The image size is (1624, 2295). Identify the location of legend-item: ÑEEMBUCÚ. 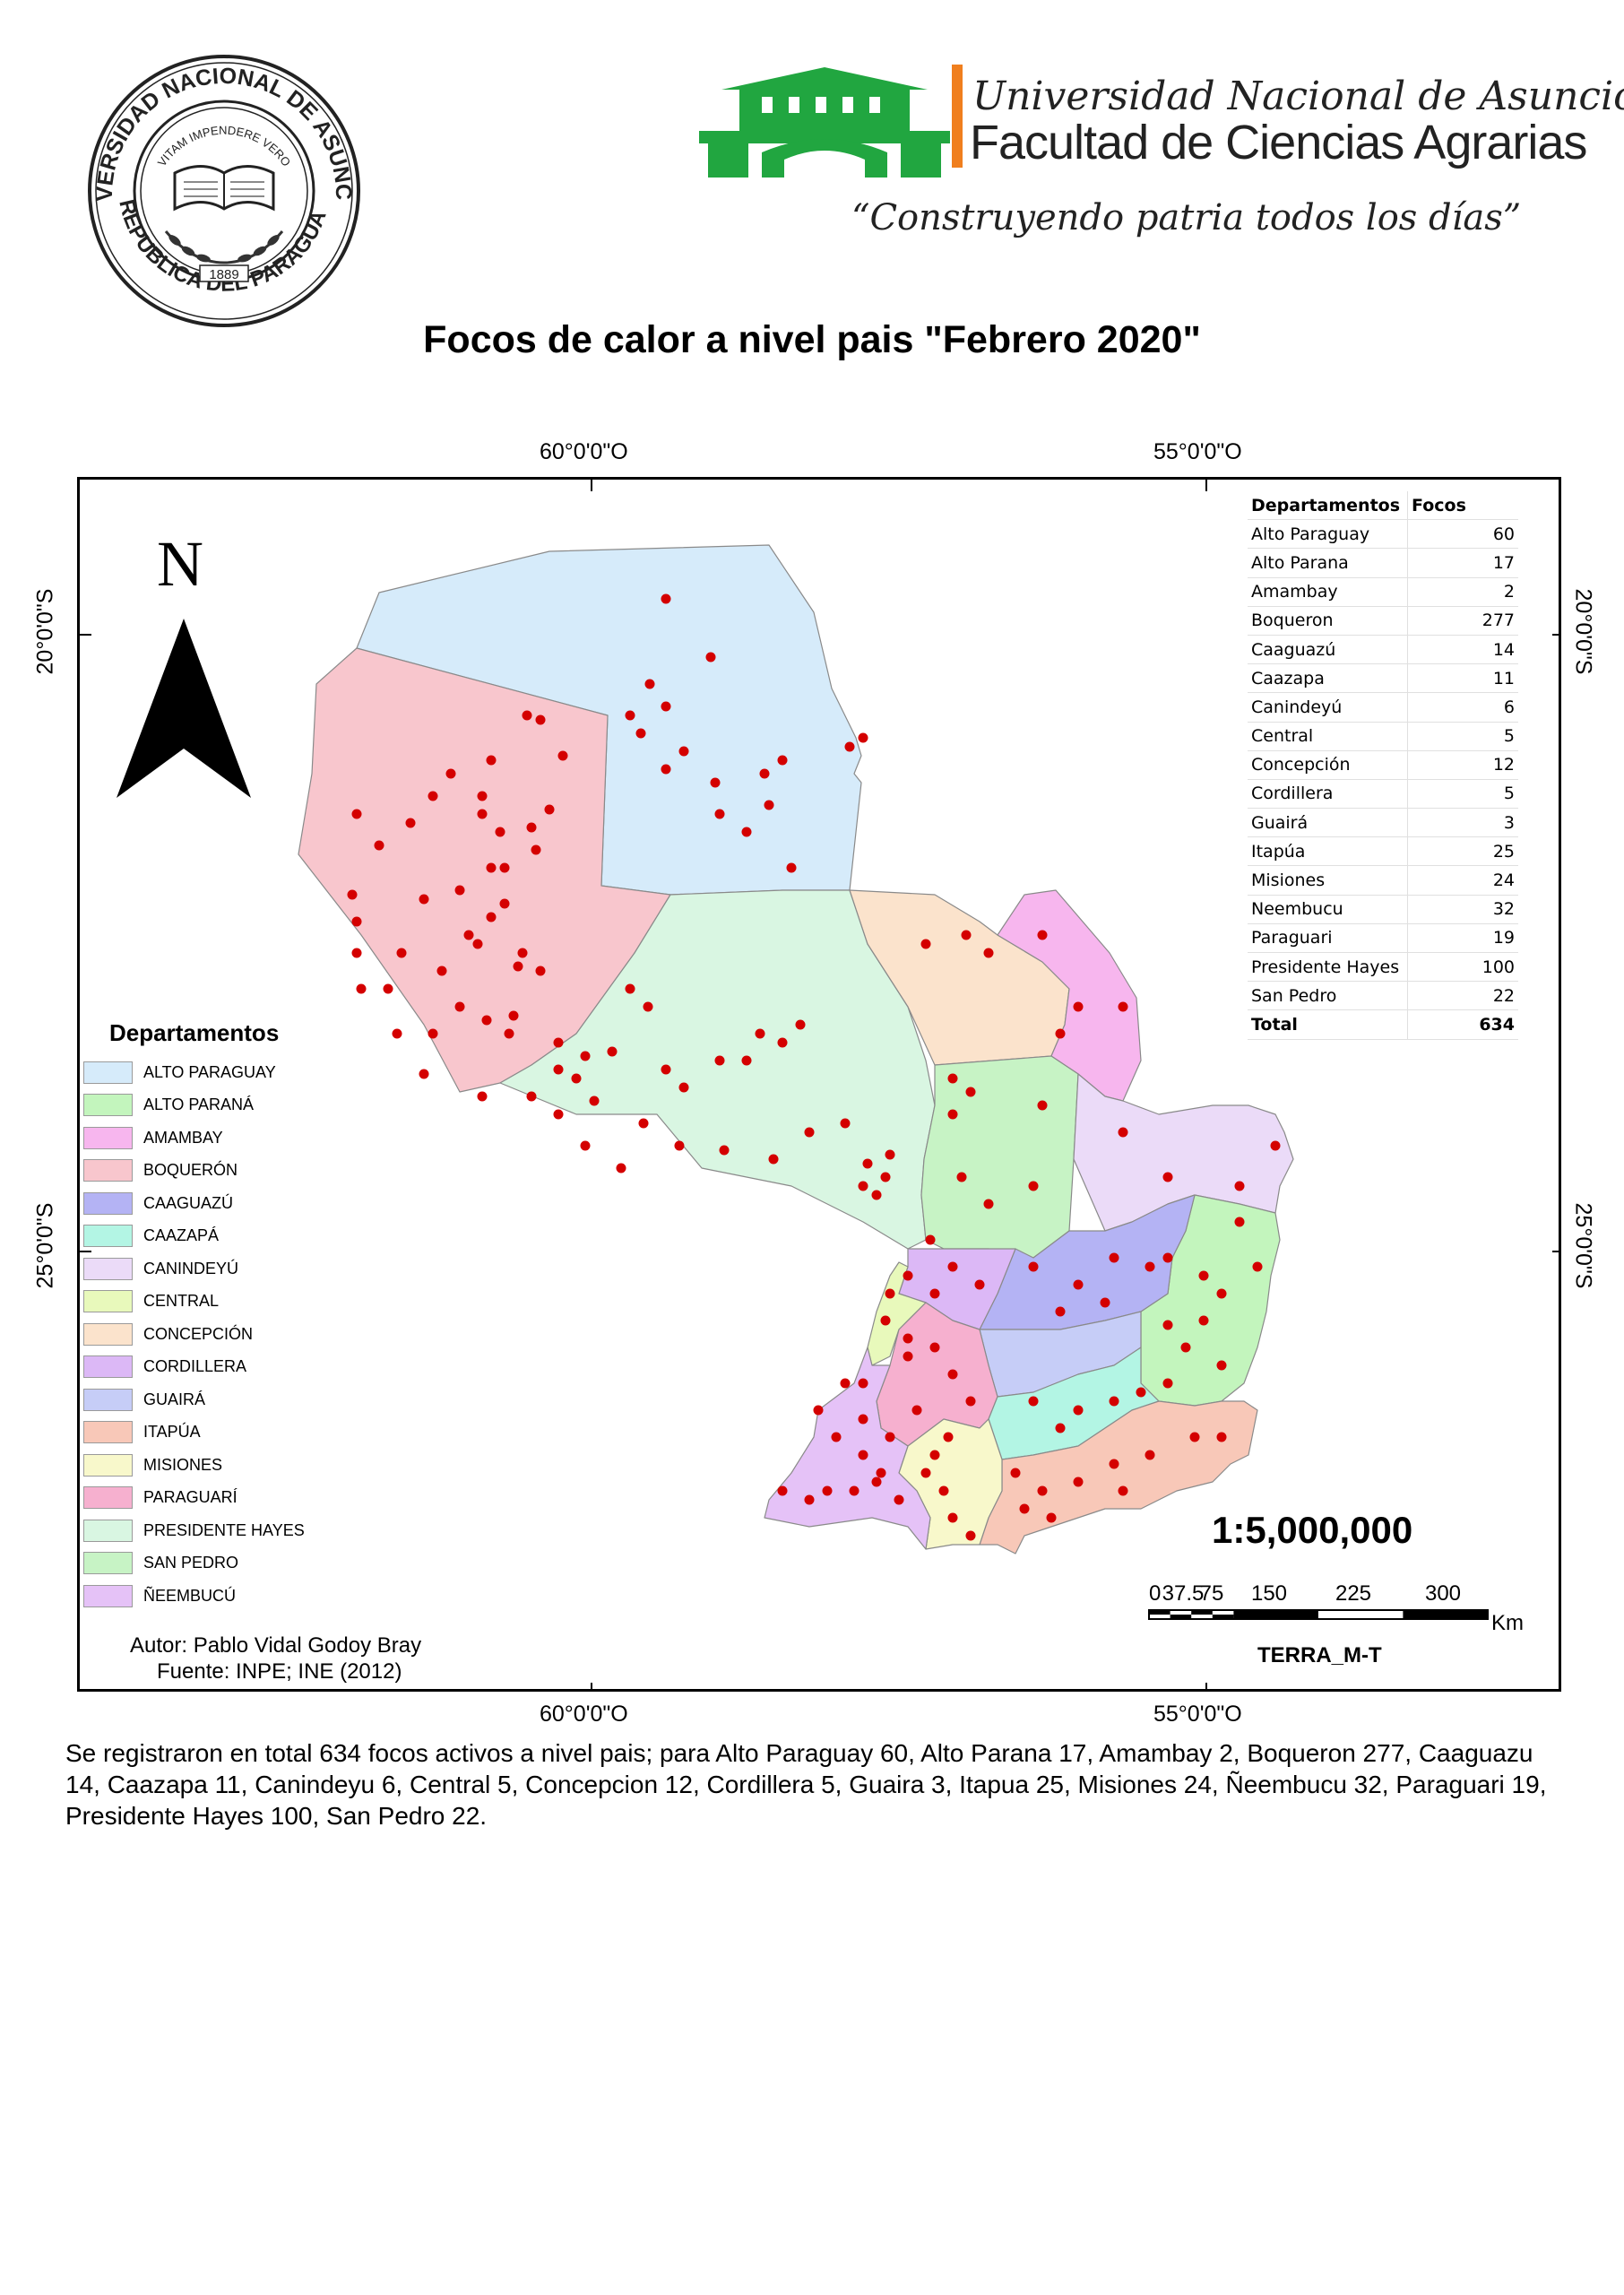
(218, 1597).